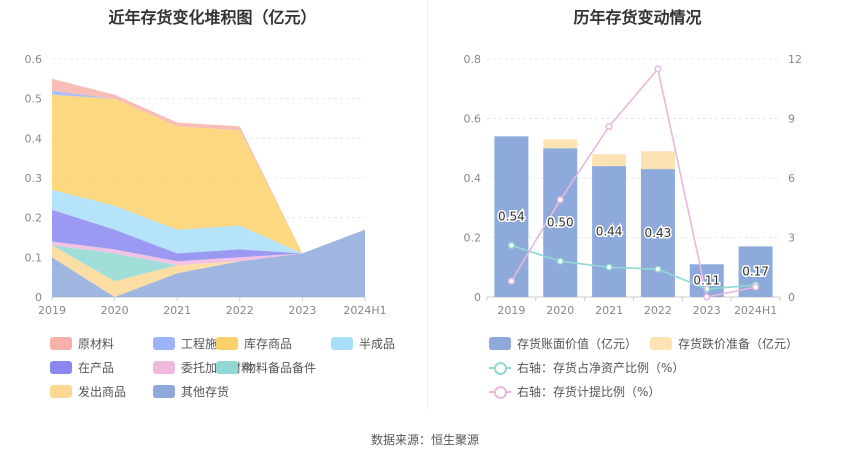 Image resolution: width=850 pixels, height=459 pixels. Describe the element at coordinates (52, 310) in the screenshot. I see `left-x-tick-label: 2019` at that location.